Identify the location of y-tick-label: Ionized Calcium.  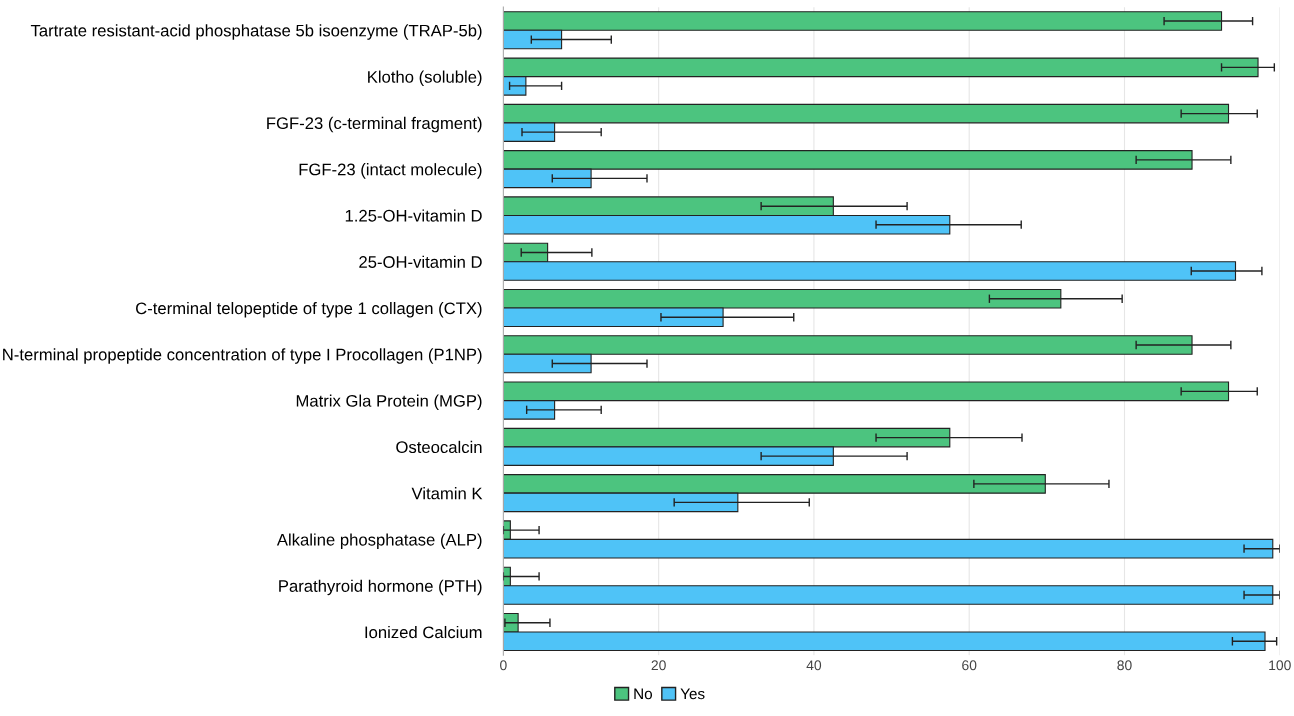
(423, 632).